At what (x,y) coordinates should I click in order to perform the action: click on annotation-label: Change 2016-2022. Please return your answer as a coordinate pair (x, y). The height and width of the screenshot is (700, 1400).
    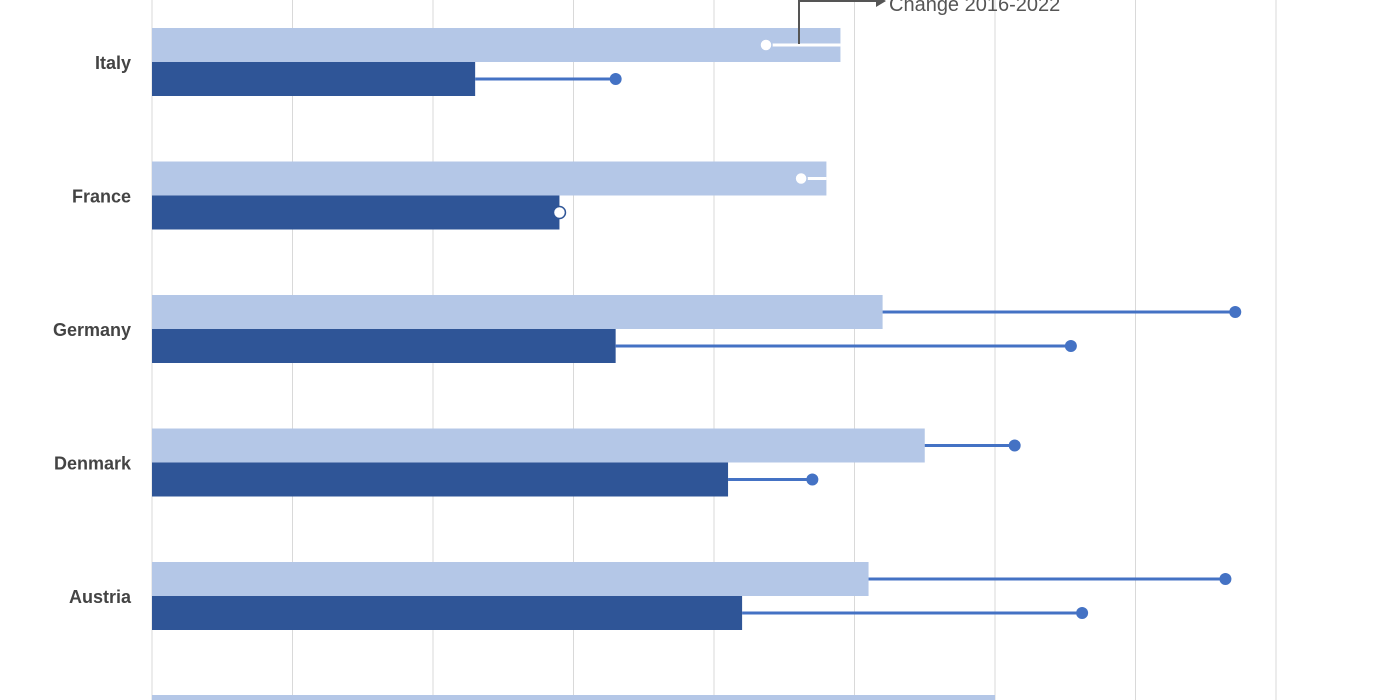
    Looking at the image, I should click on (974, 8).